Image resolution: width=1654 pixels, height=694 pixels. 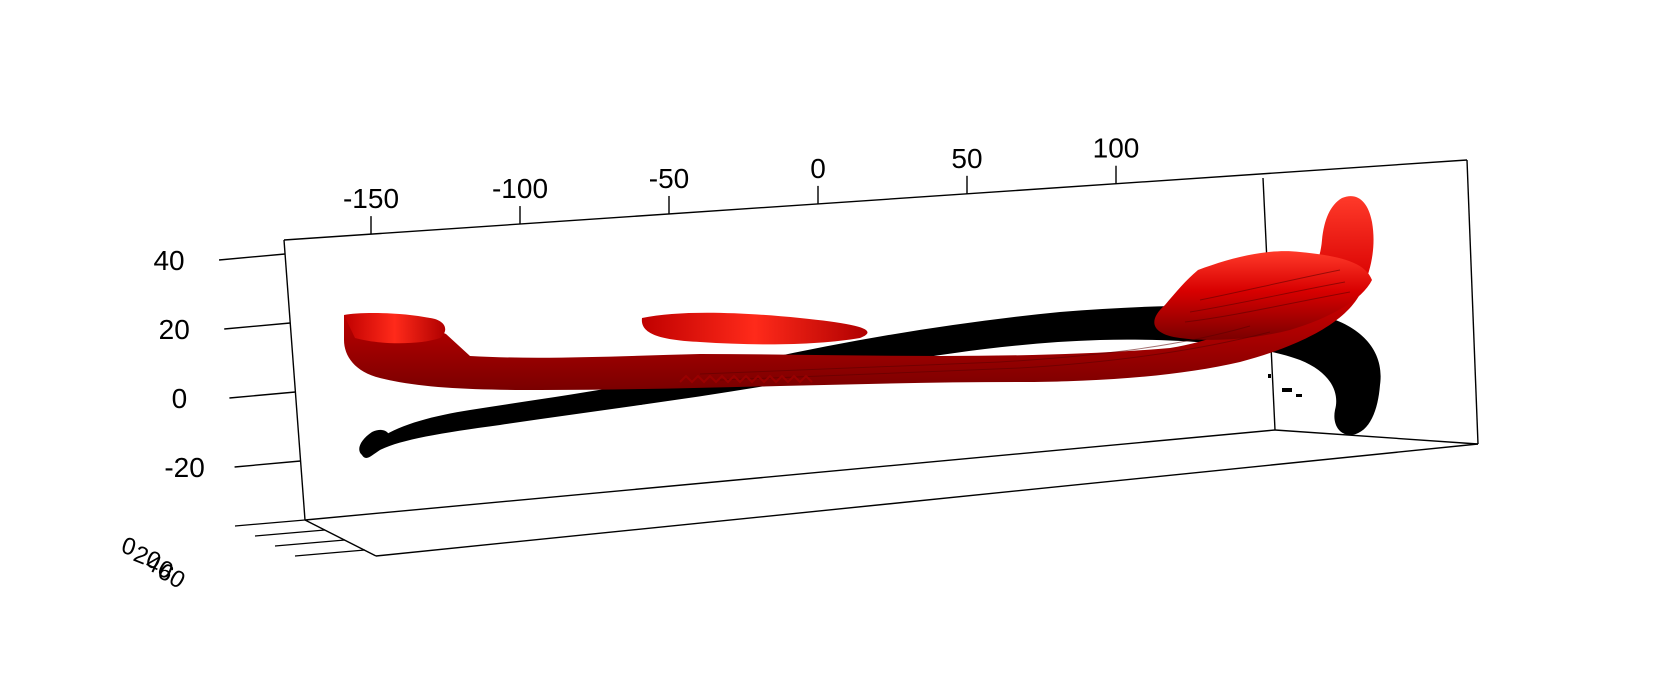 I want to click on box-edge-left-depth, so click(x=340, y=538).